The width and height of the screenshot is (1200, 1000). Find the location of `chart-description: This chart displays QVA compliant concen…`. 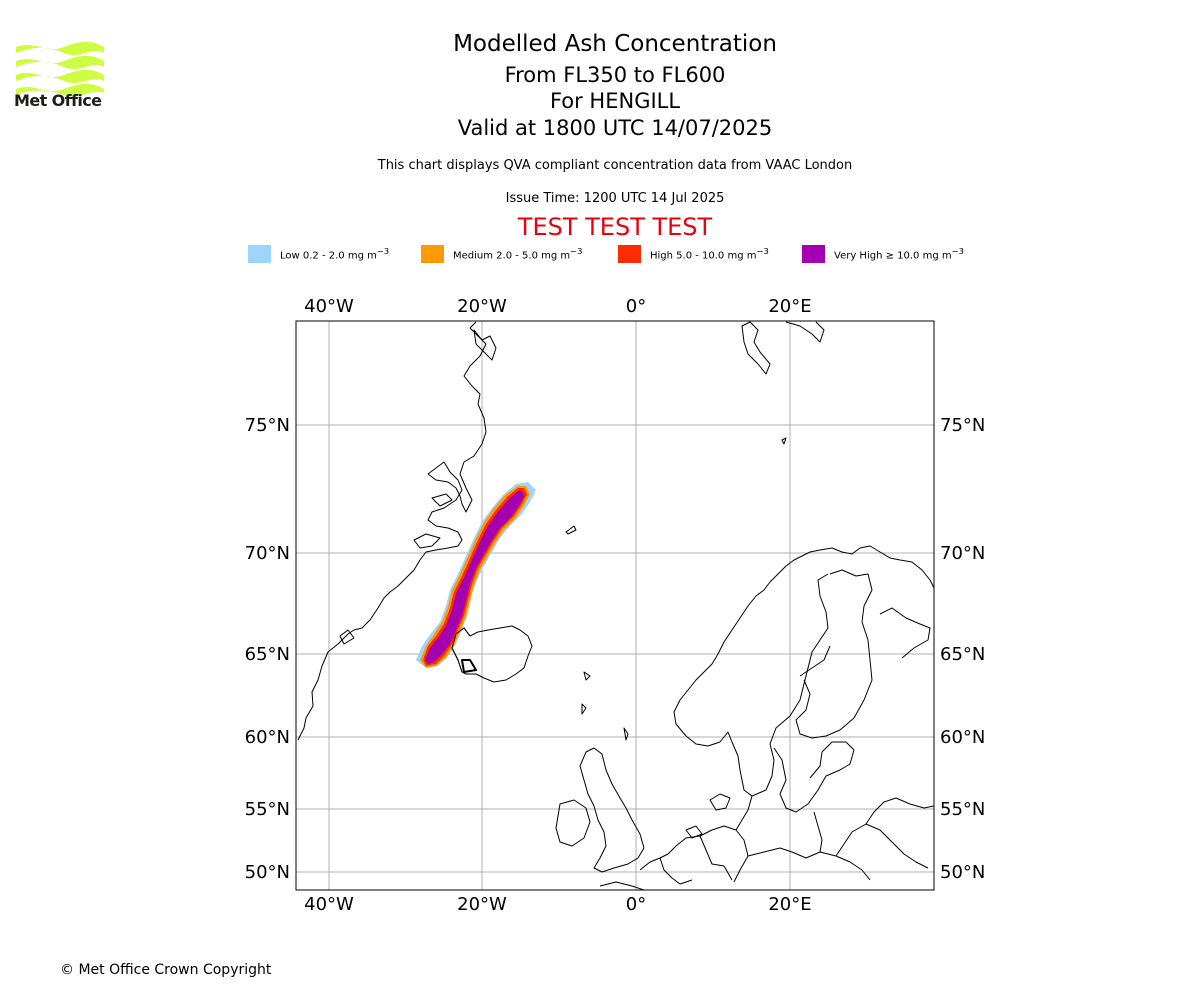

chart-description: This chart displays QVA compliant concen… is located at coordinates (615, 165).